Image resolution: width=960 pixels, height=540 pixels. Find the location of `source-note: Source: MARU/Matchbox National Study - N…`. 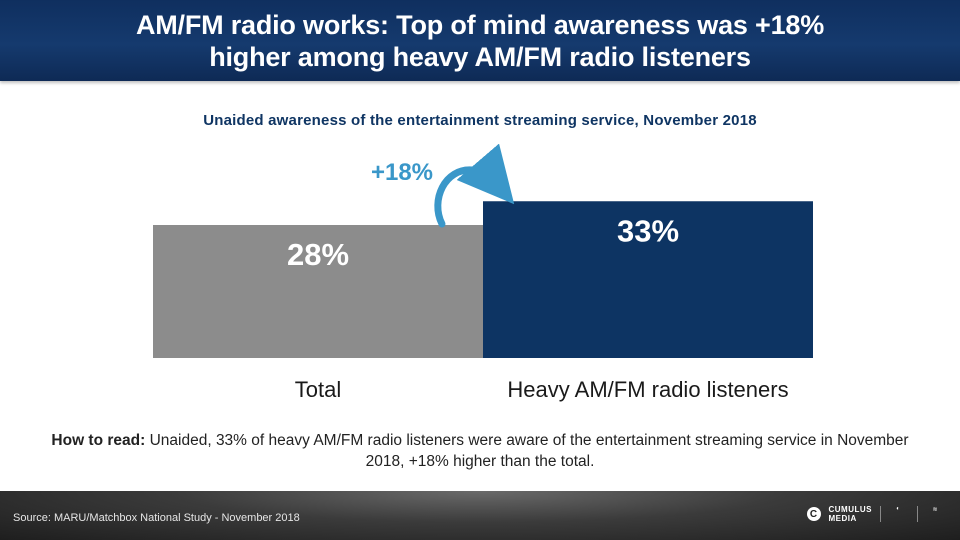

source-note: Source: MARU/Matchbox National Study - N… is located at coordinates (156, 518).